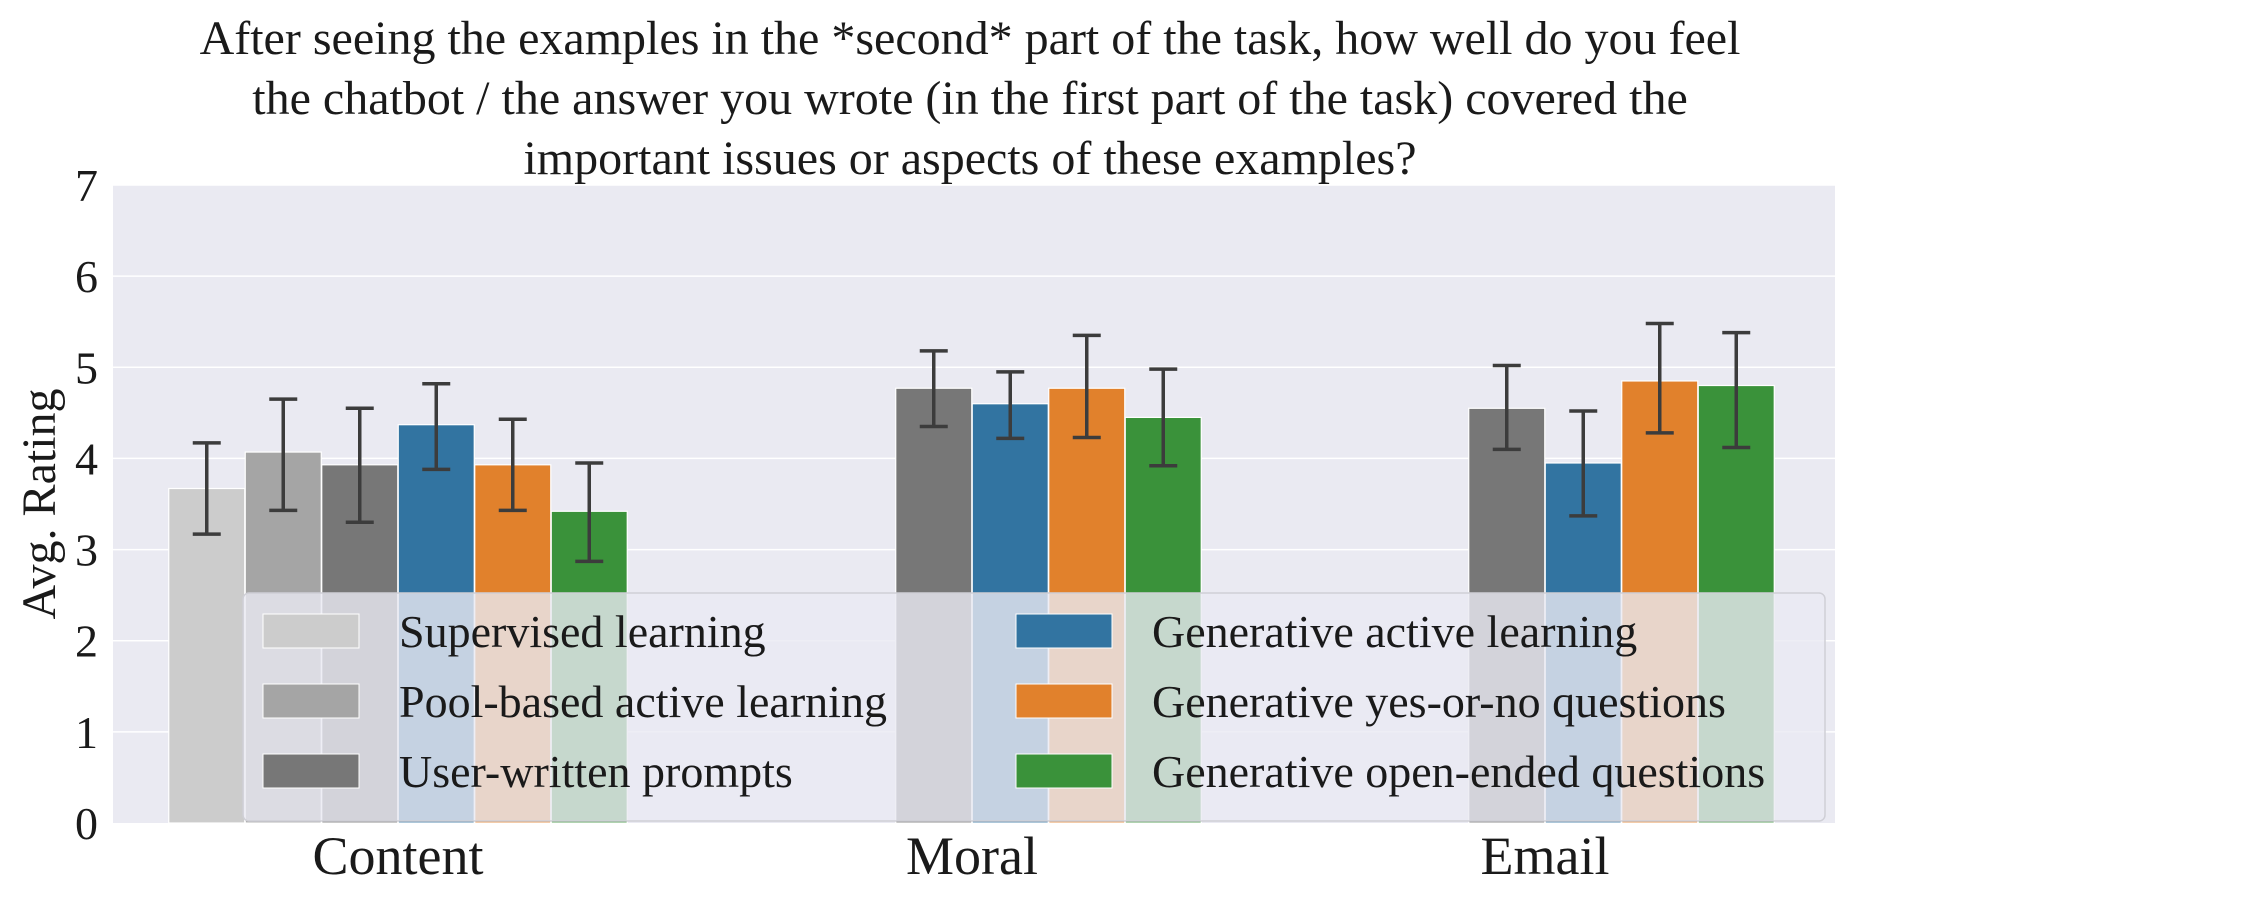 This screenshot has height=900, width=2262. What do you see at coordinates (582, 631) in the screenshot?
I see `legend-label: Supervised learning` at bounding box center [582, 631].